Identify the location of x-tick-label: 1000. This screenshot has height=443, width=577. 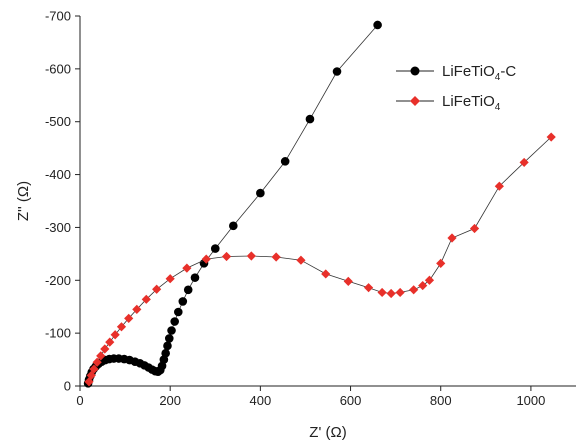
(530, 400).